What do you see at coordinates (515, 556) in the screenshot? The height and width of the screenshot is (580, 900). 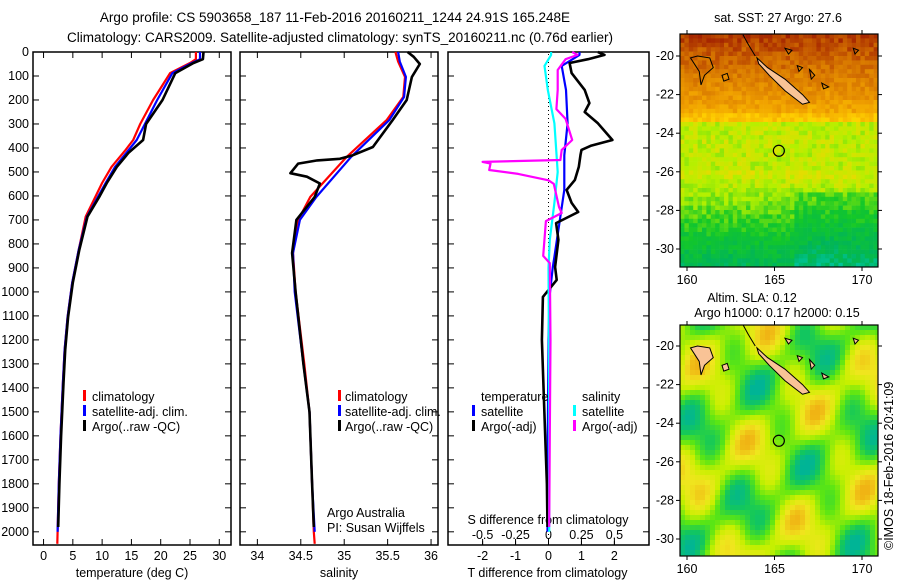 I see `x-tick-label: -1` at bounding box center [515, 556].